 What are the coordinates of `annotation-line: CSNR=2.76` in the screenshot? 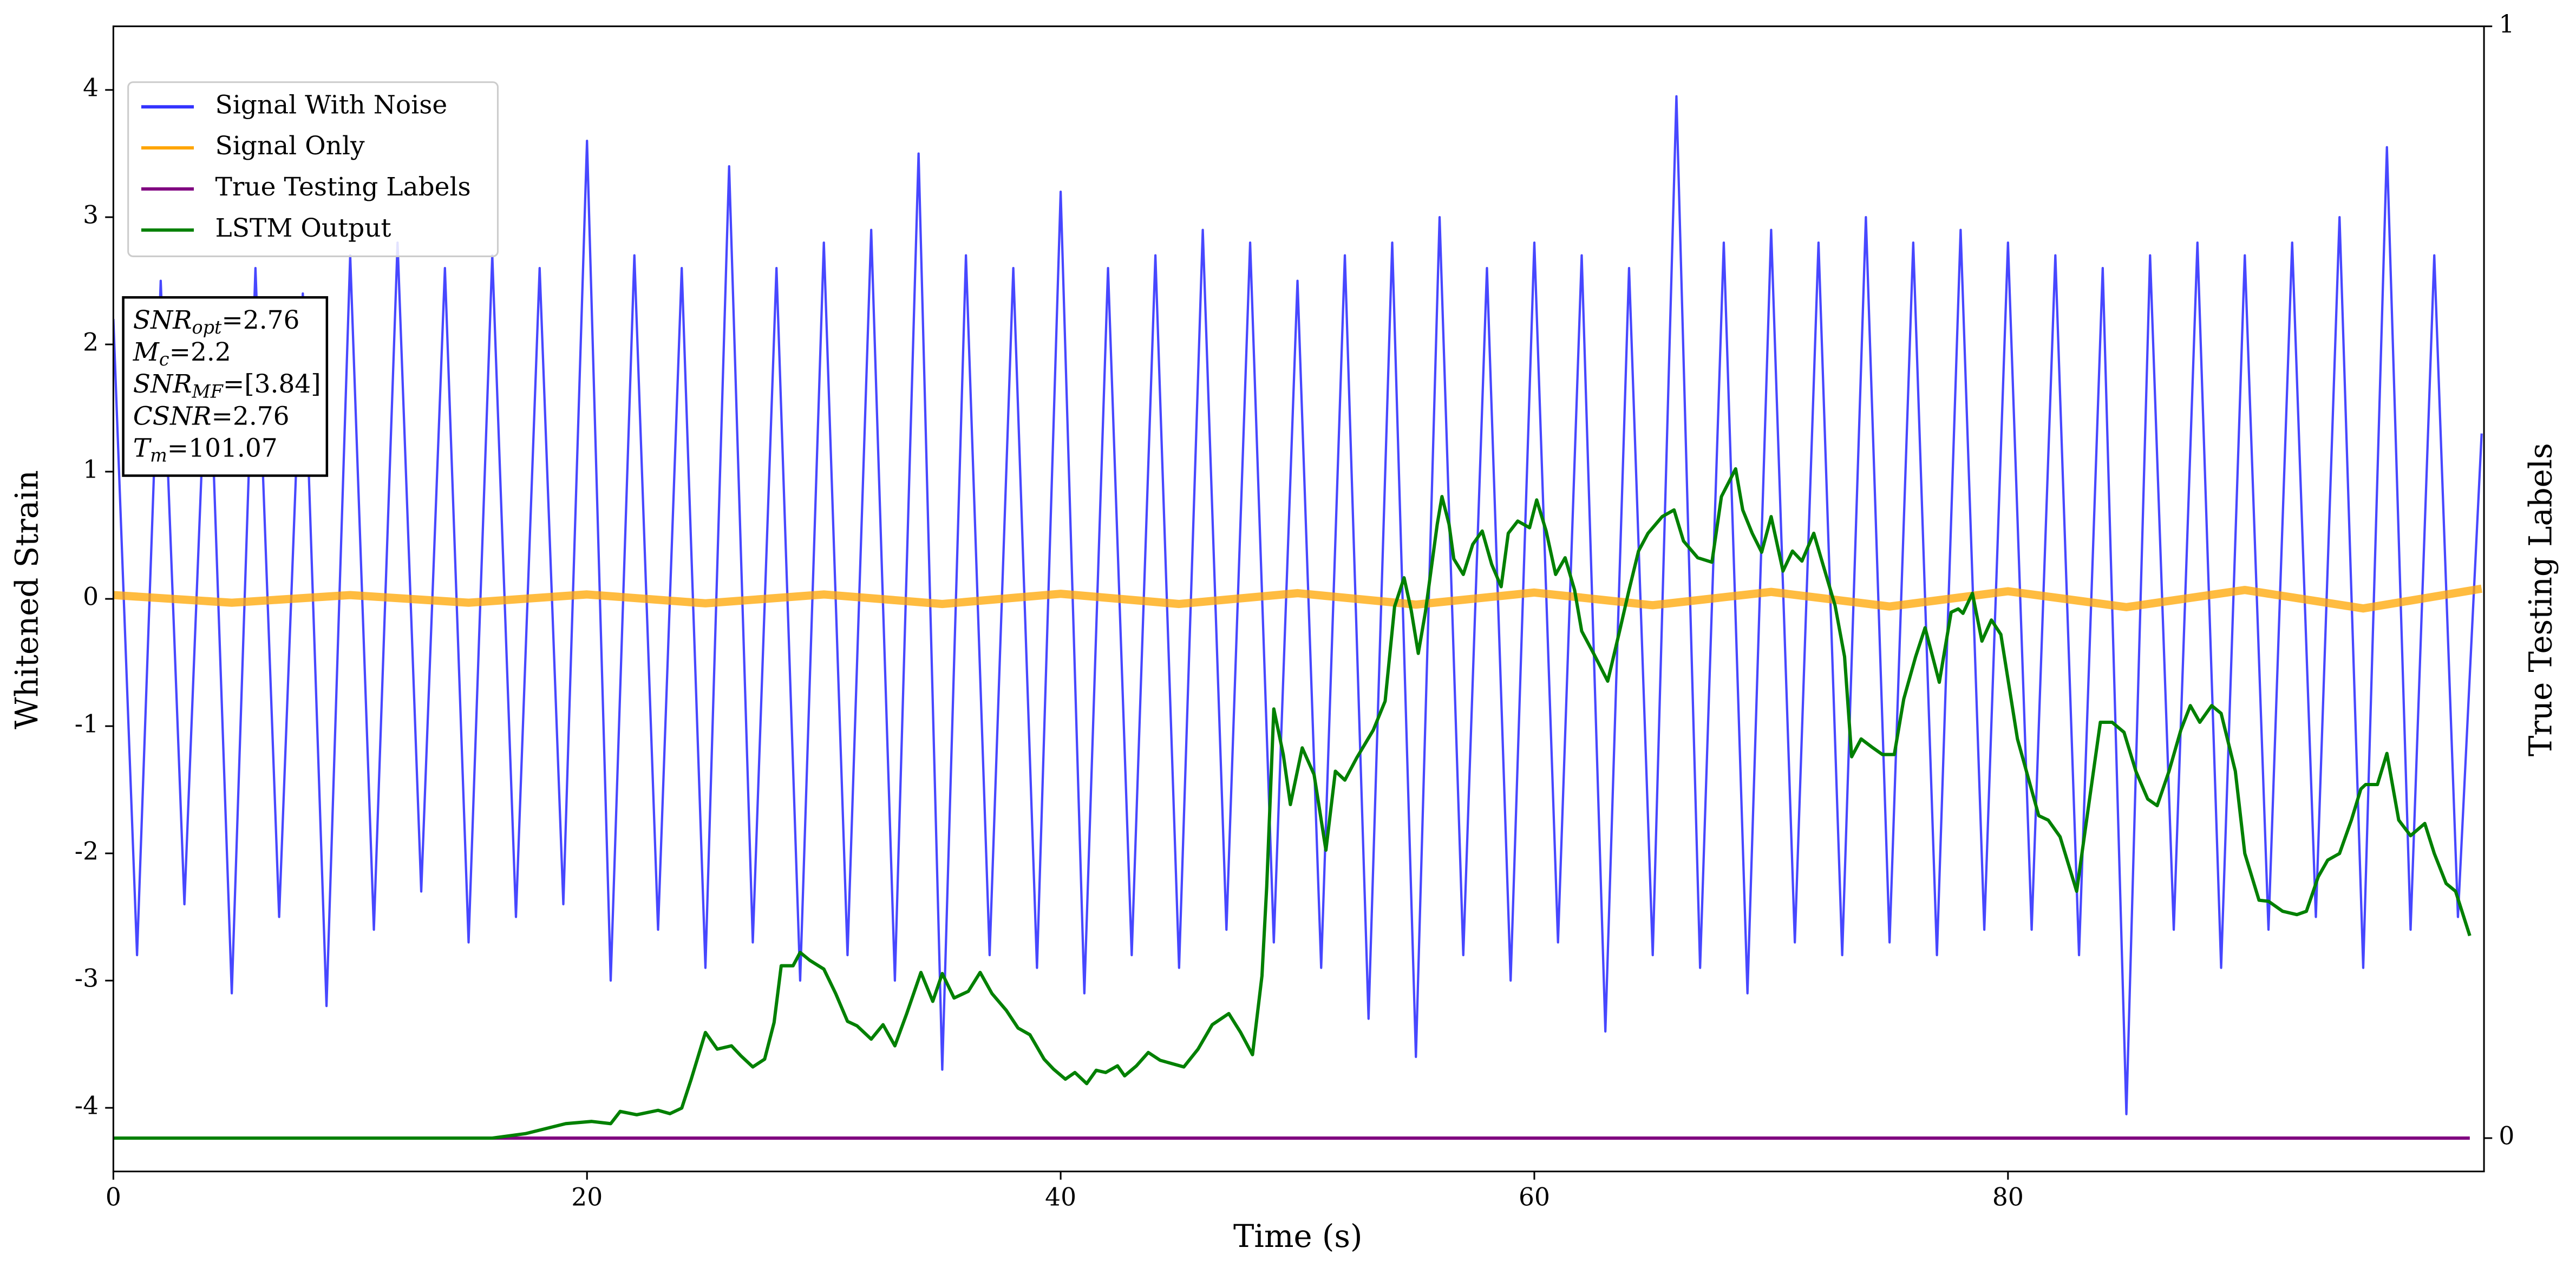 It's located at (211, 416).